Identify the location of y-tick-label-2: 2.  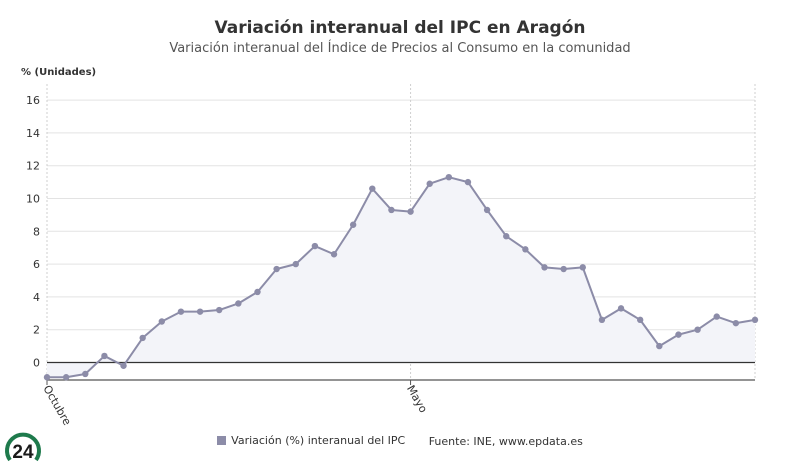
(36, 330).